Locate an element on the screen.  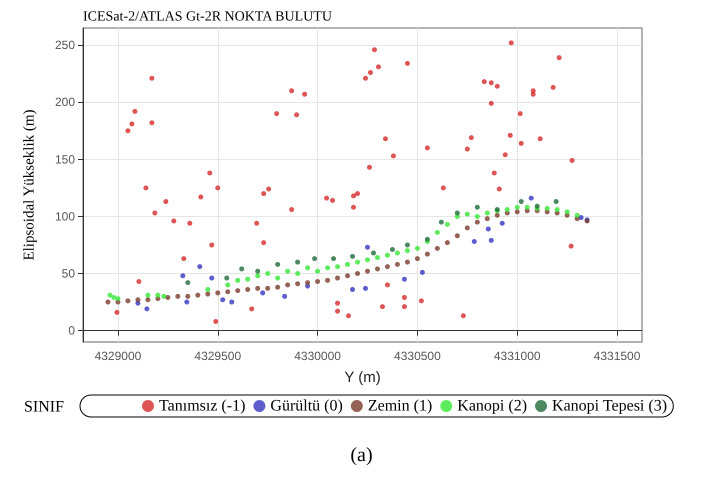
legend-label: Kanopi Tepesi (3) is located at coordinates (610, 406).